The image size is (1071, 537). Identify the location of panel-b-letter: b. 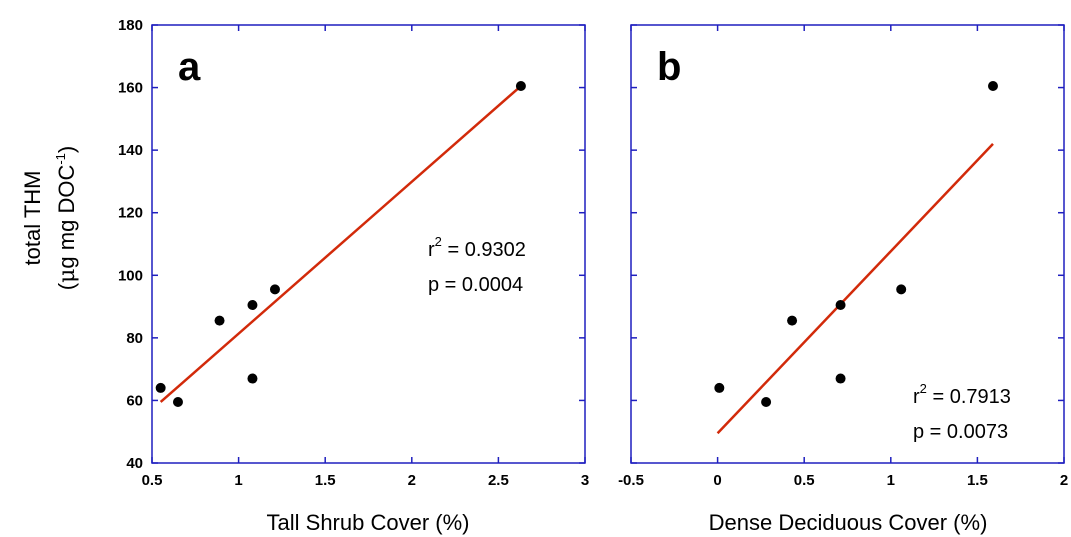
(669, 67).